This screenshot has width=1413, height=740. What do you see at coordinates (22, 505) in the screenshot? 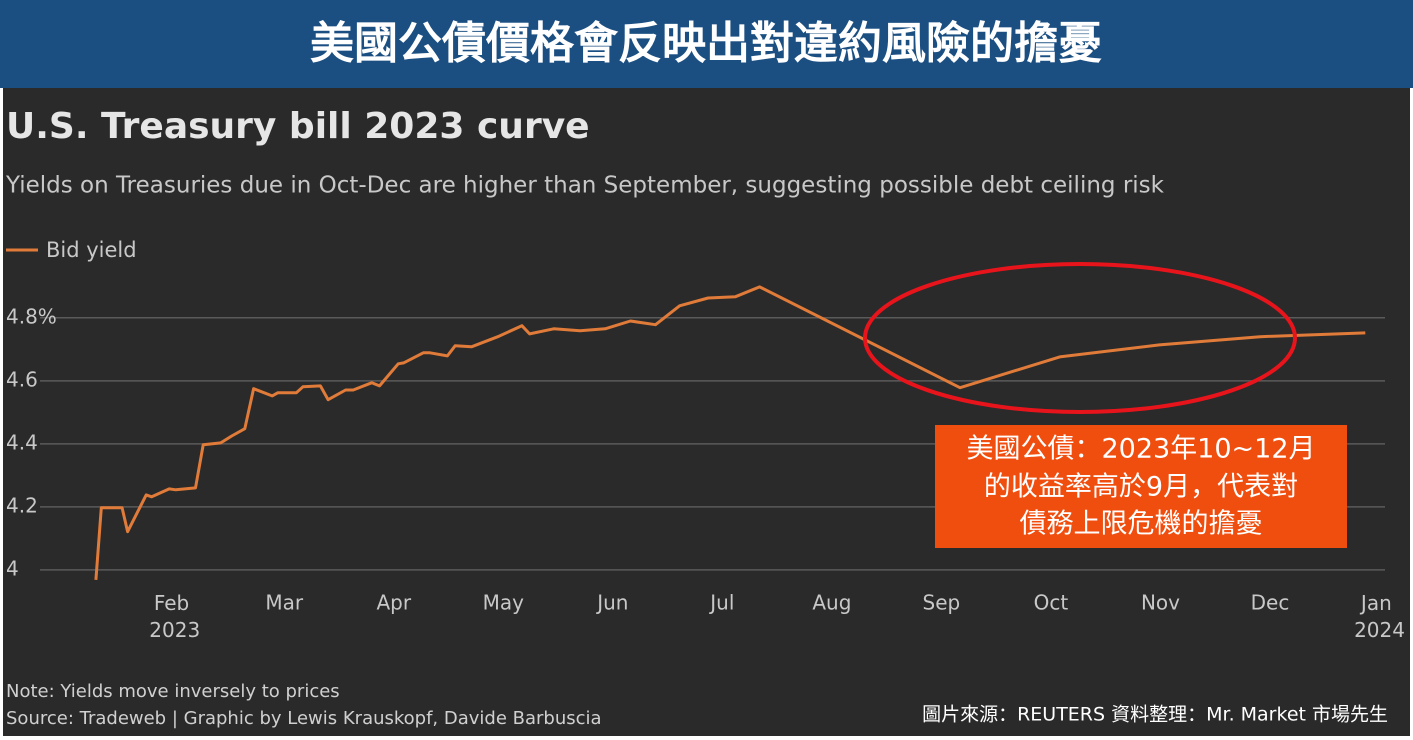
I see `y-tick-label: 4.2` at bounding box center [22, 505].